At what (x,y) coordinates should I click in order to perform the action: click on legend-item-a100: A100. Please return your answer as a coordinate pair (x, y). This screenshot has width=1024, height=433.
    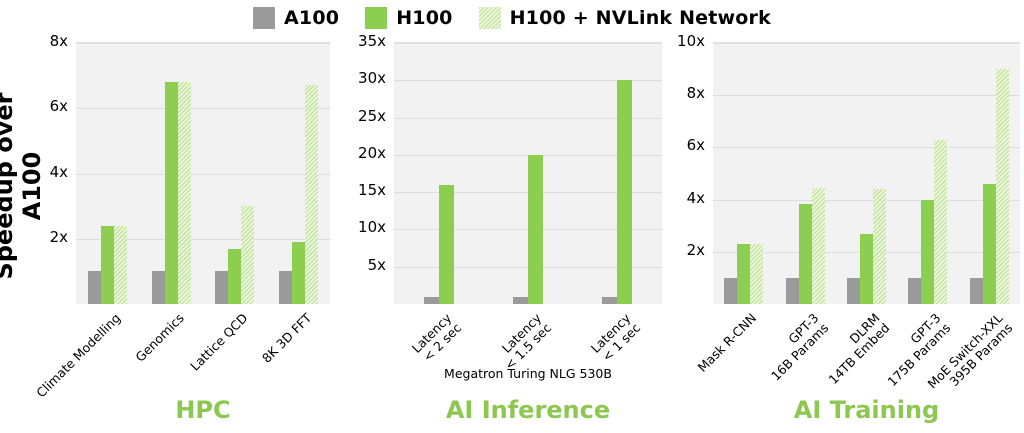
    Looking at the image, I should click on (296, 18).